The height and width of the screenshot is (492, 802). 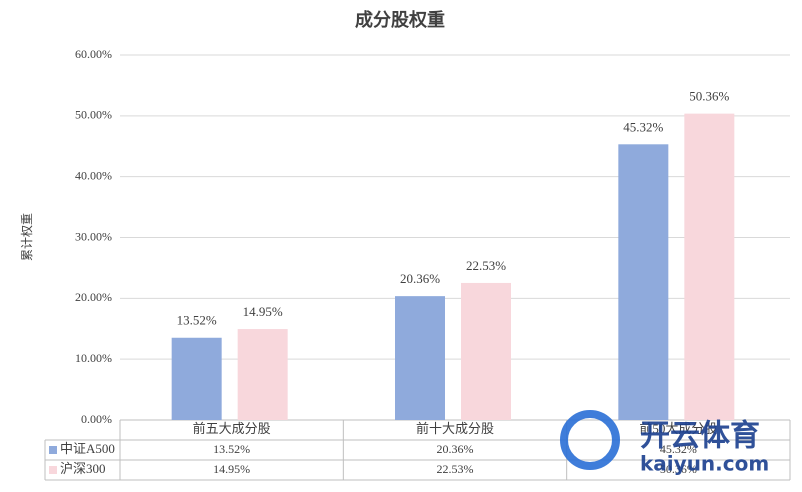 I want to click on chart-title: 成分股权重, so click(x=400, y=19).